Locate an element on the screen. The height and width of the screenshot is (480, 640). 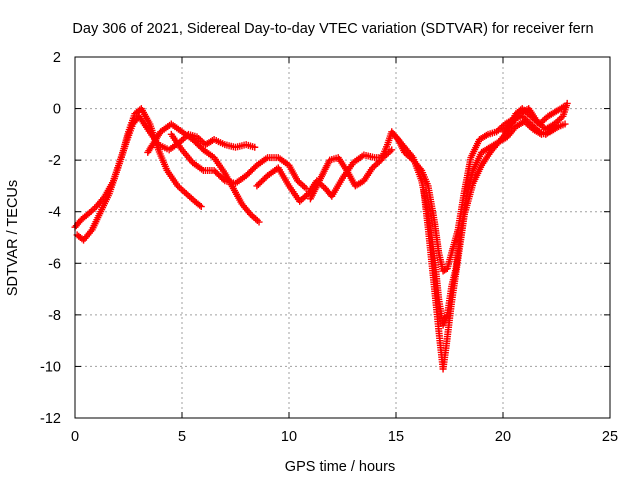
x-axis-label: GPS time / hours is located at coordinates (340, 467).